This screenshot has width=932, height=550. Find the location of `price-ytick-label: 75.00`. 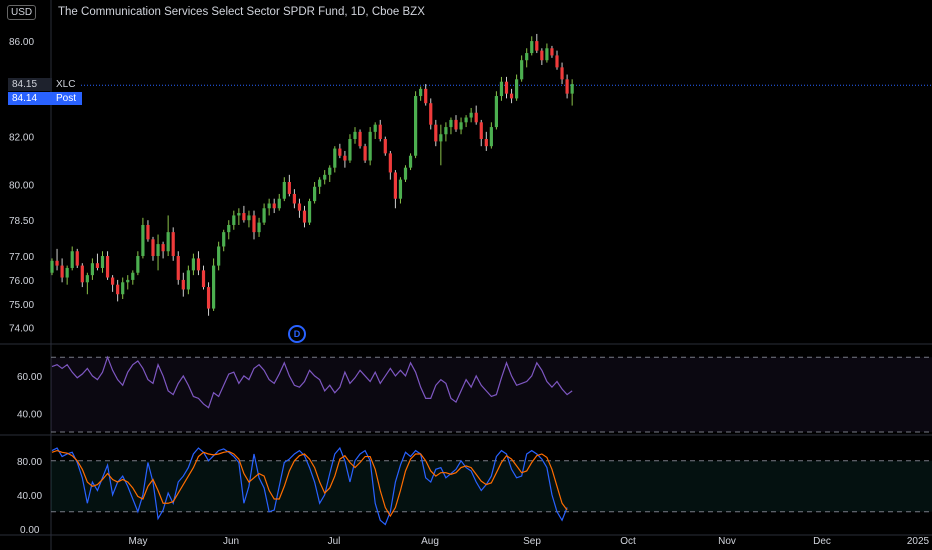

price-ytick-label: 75.00 is located at coordinates (21, 305).